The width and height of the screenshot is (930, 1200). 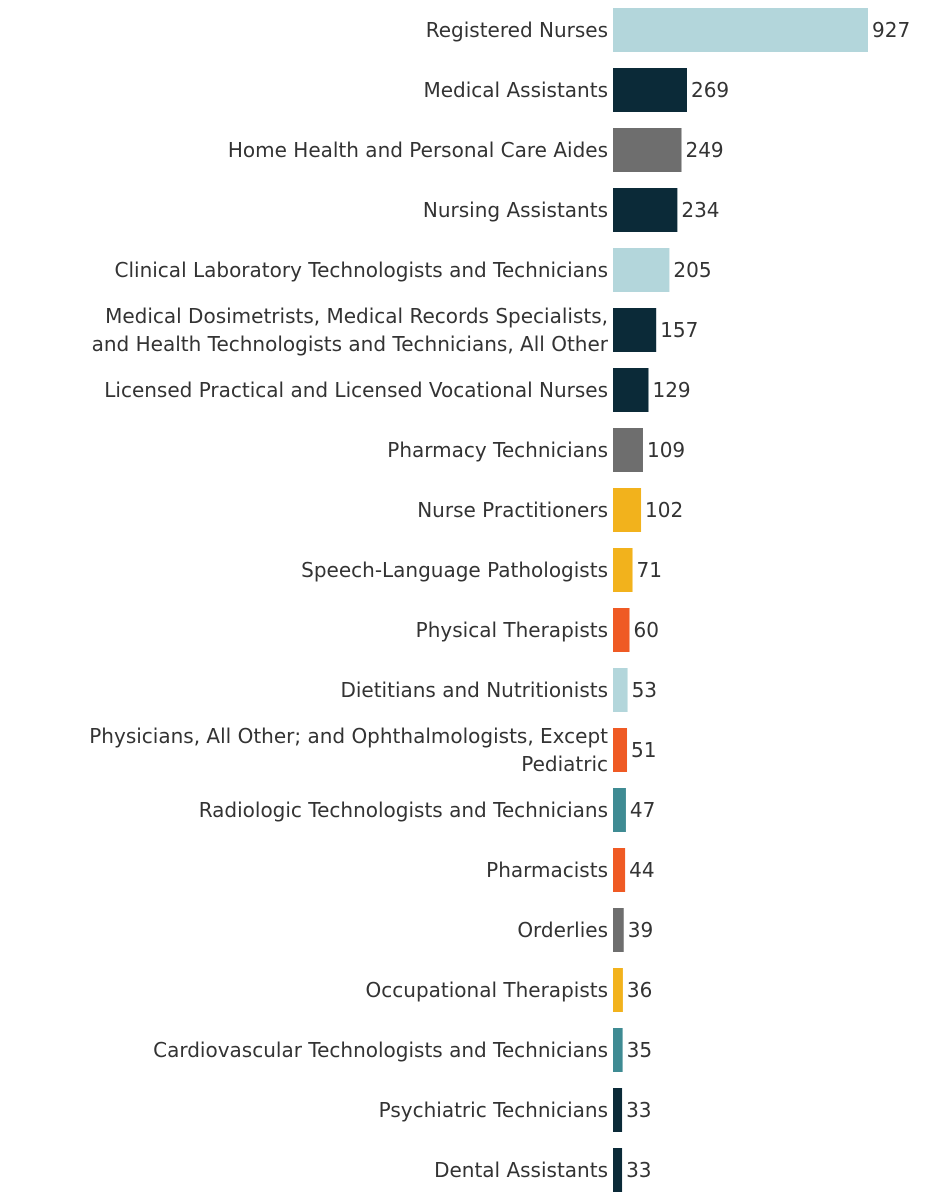 I want to click on category-label-line: Speech-Language Pathologists, so click(x=454, y=570).